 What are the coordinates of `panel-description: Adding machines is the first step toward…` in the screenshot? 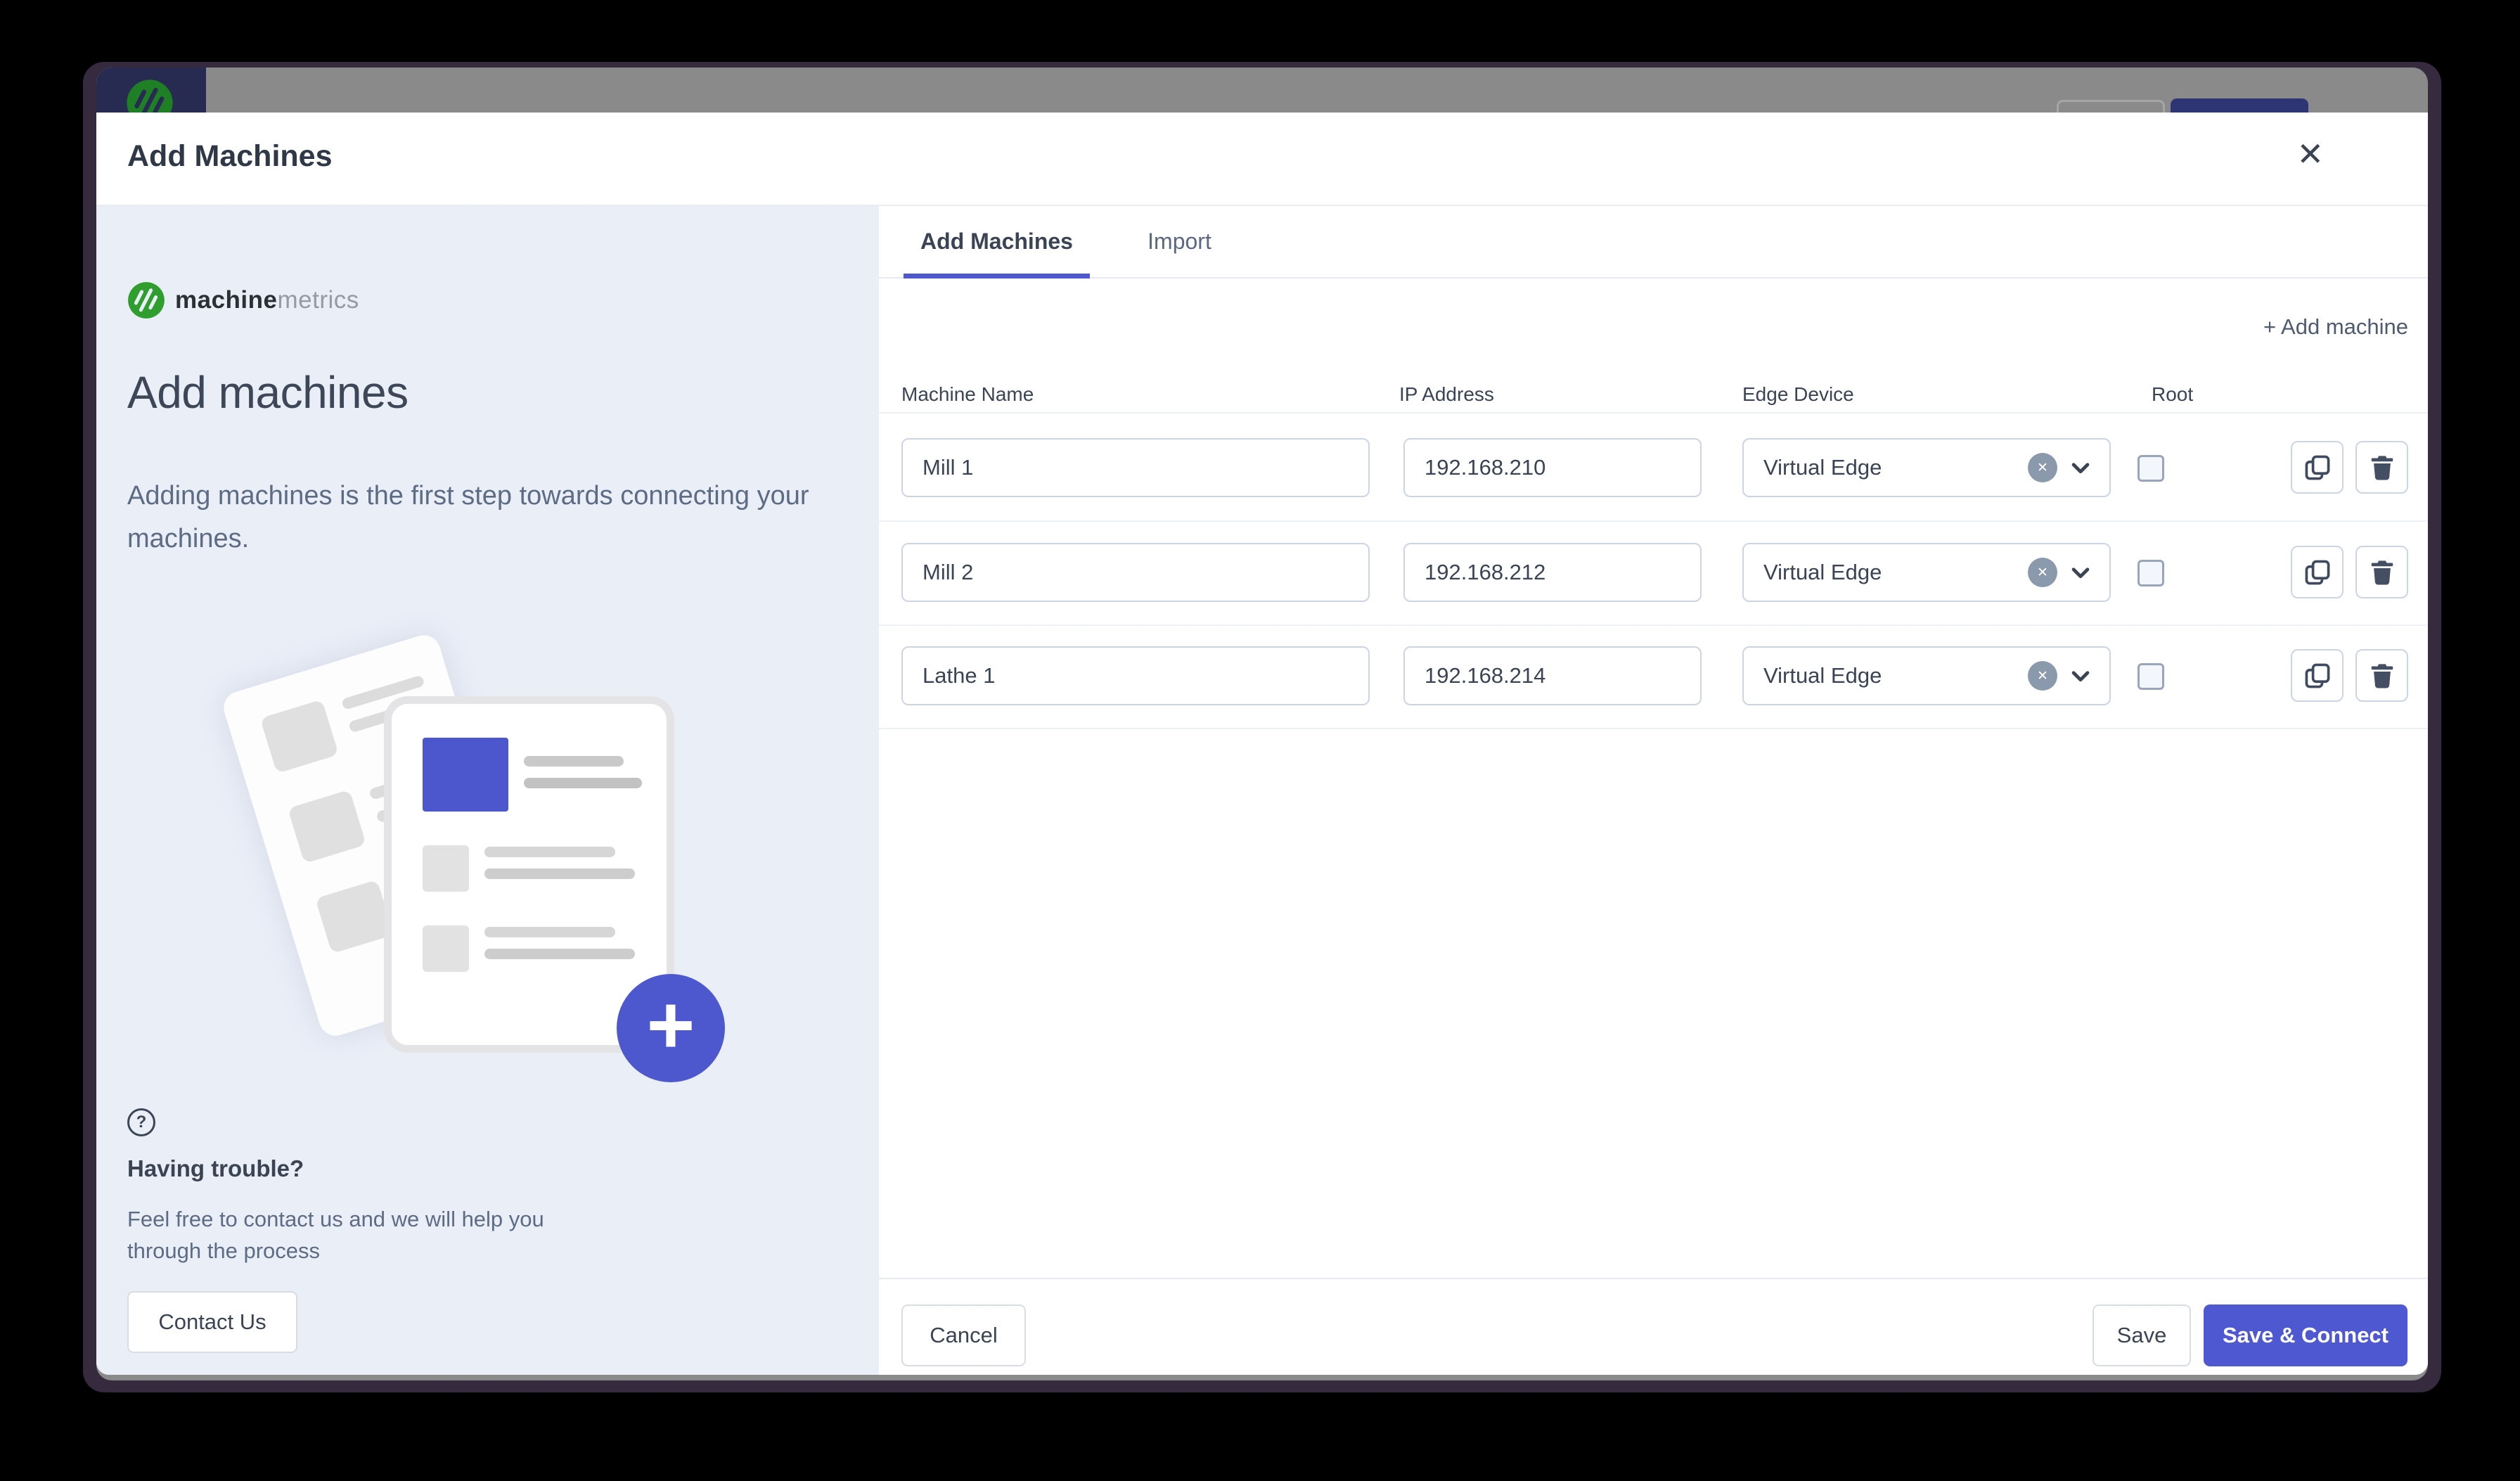 It's located at (468, 517).